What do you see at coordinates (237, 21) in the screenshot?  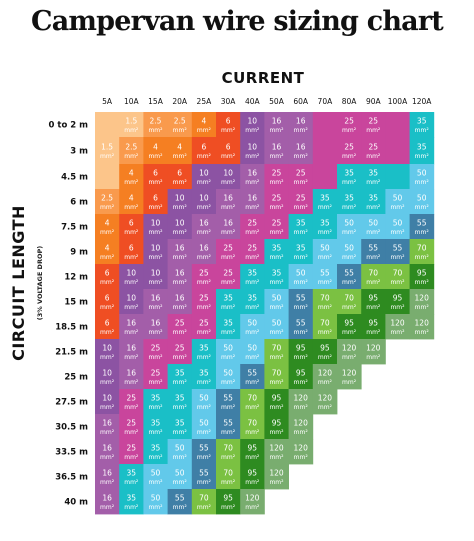 I see `page-title: Campervan wire sizing chart` at bounding box center [237, 21].